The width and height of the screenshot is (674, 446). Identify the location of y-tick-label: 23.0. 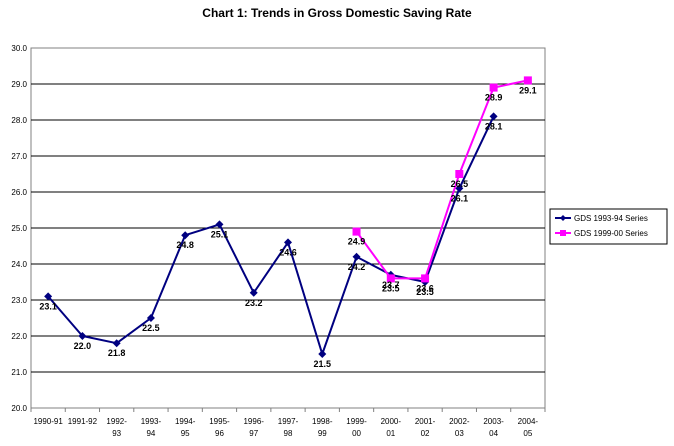
(19, 300).